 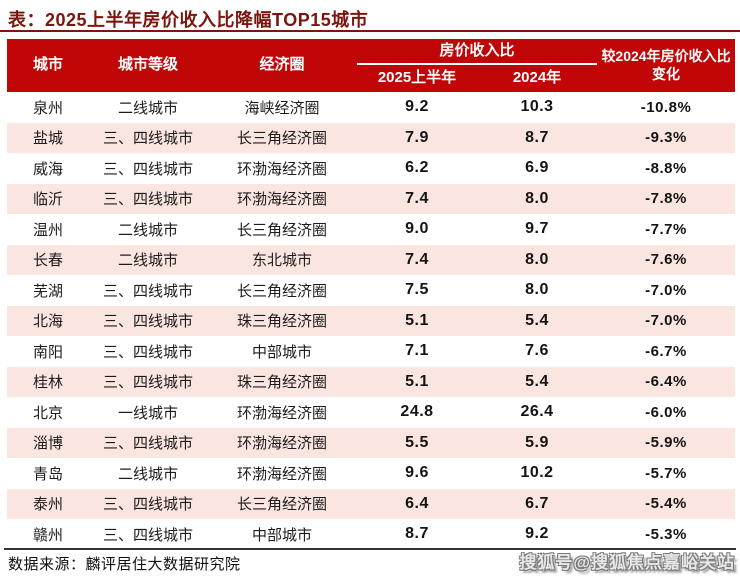 I want to click on change-cell: -7.6%, so click(x=666, y=260).